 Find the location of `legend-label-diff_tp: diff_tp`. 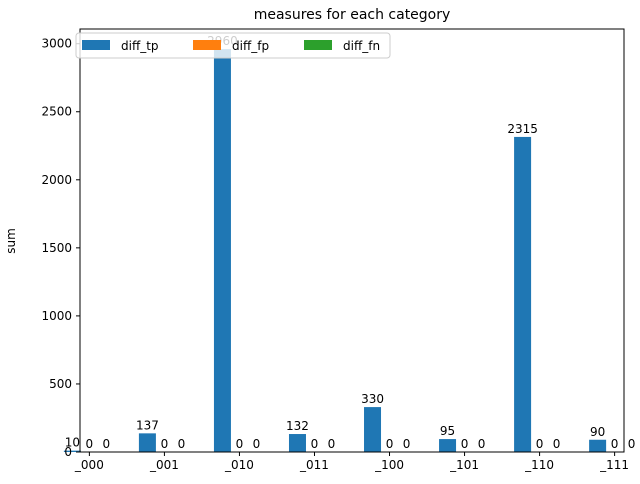

legend-label-diff_tp: diff_tp is located at coordinates (140, 46).